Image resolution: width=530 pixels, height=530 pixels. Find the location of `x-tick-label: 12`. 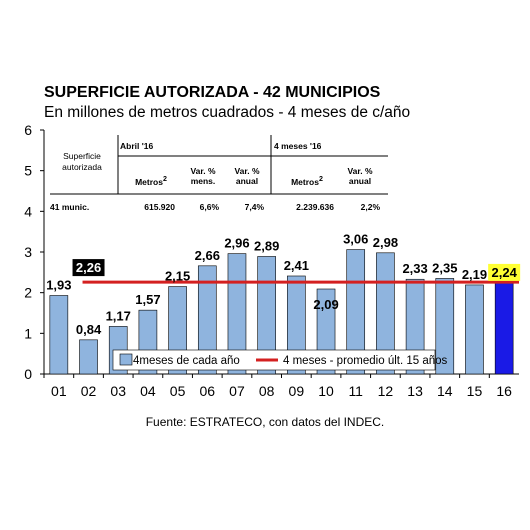

x-tick-label: 12 is located at coordinates (386, 391).